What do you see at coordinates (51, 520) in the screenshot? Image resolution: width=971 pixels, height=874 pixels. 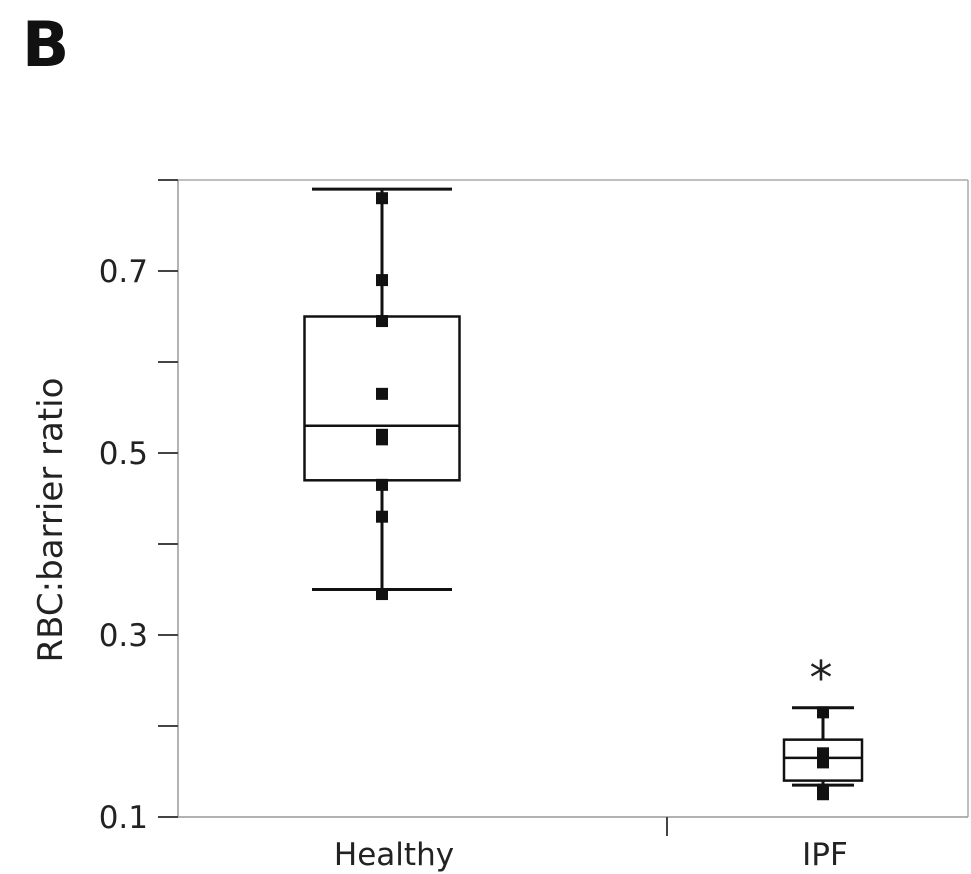 I see `y-axis-label: RBC:barrier ratio` at bounding box center [51, 520].